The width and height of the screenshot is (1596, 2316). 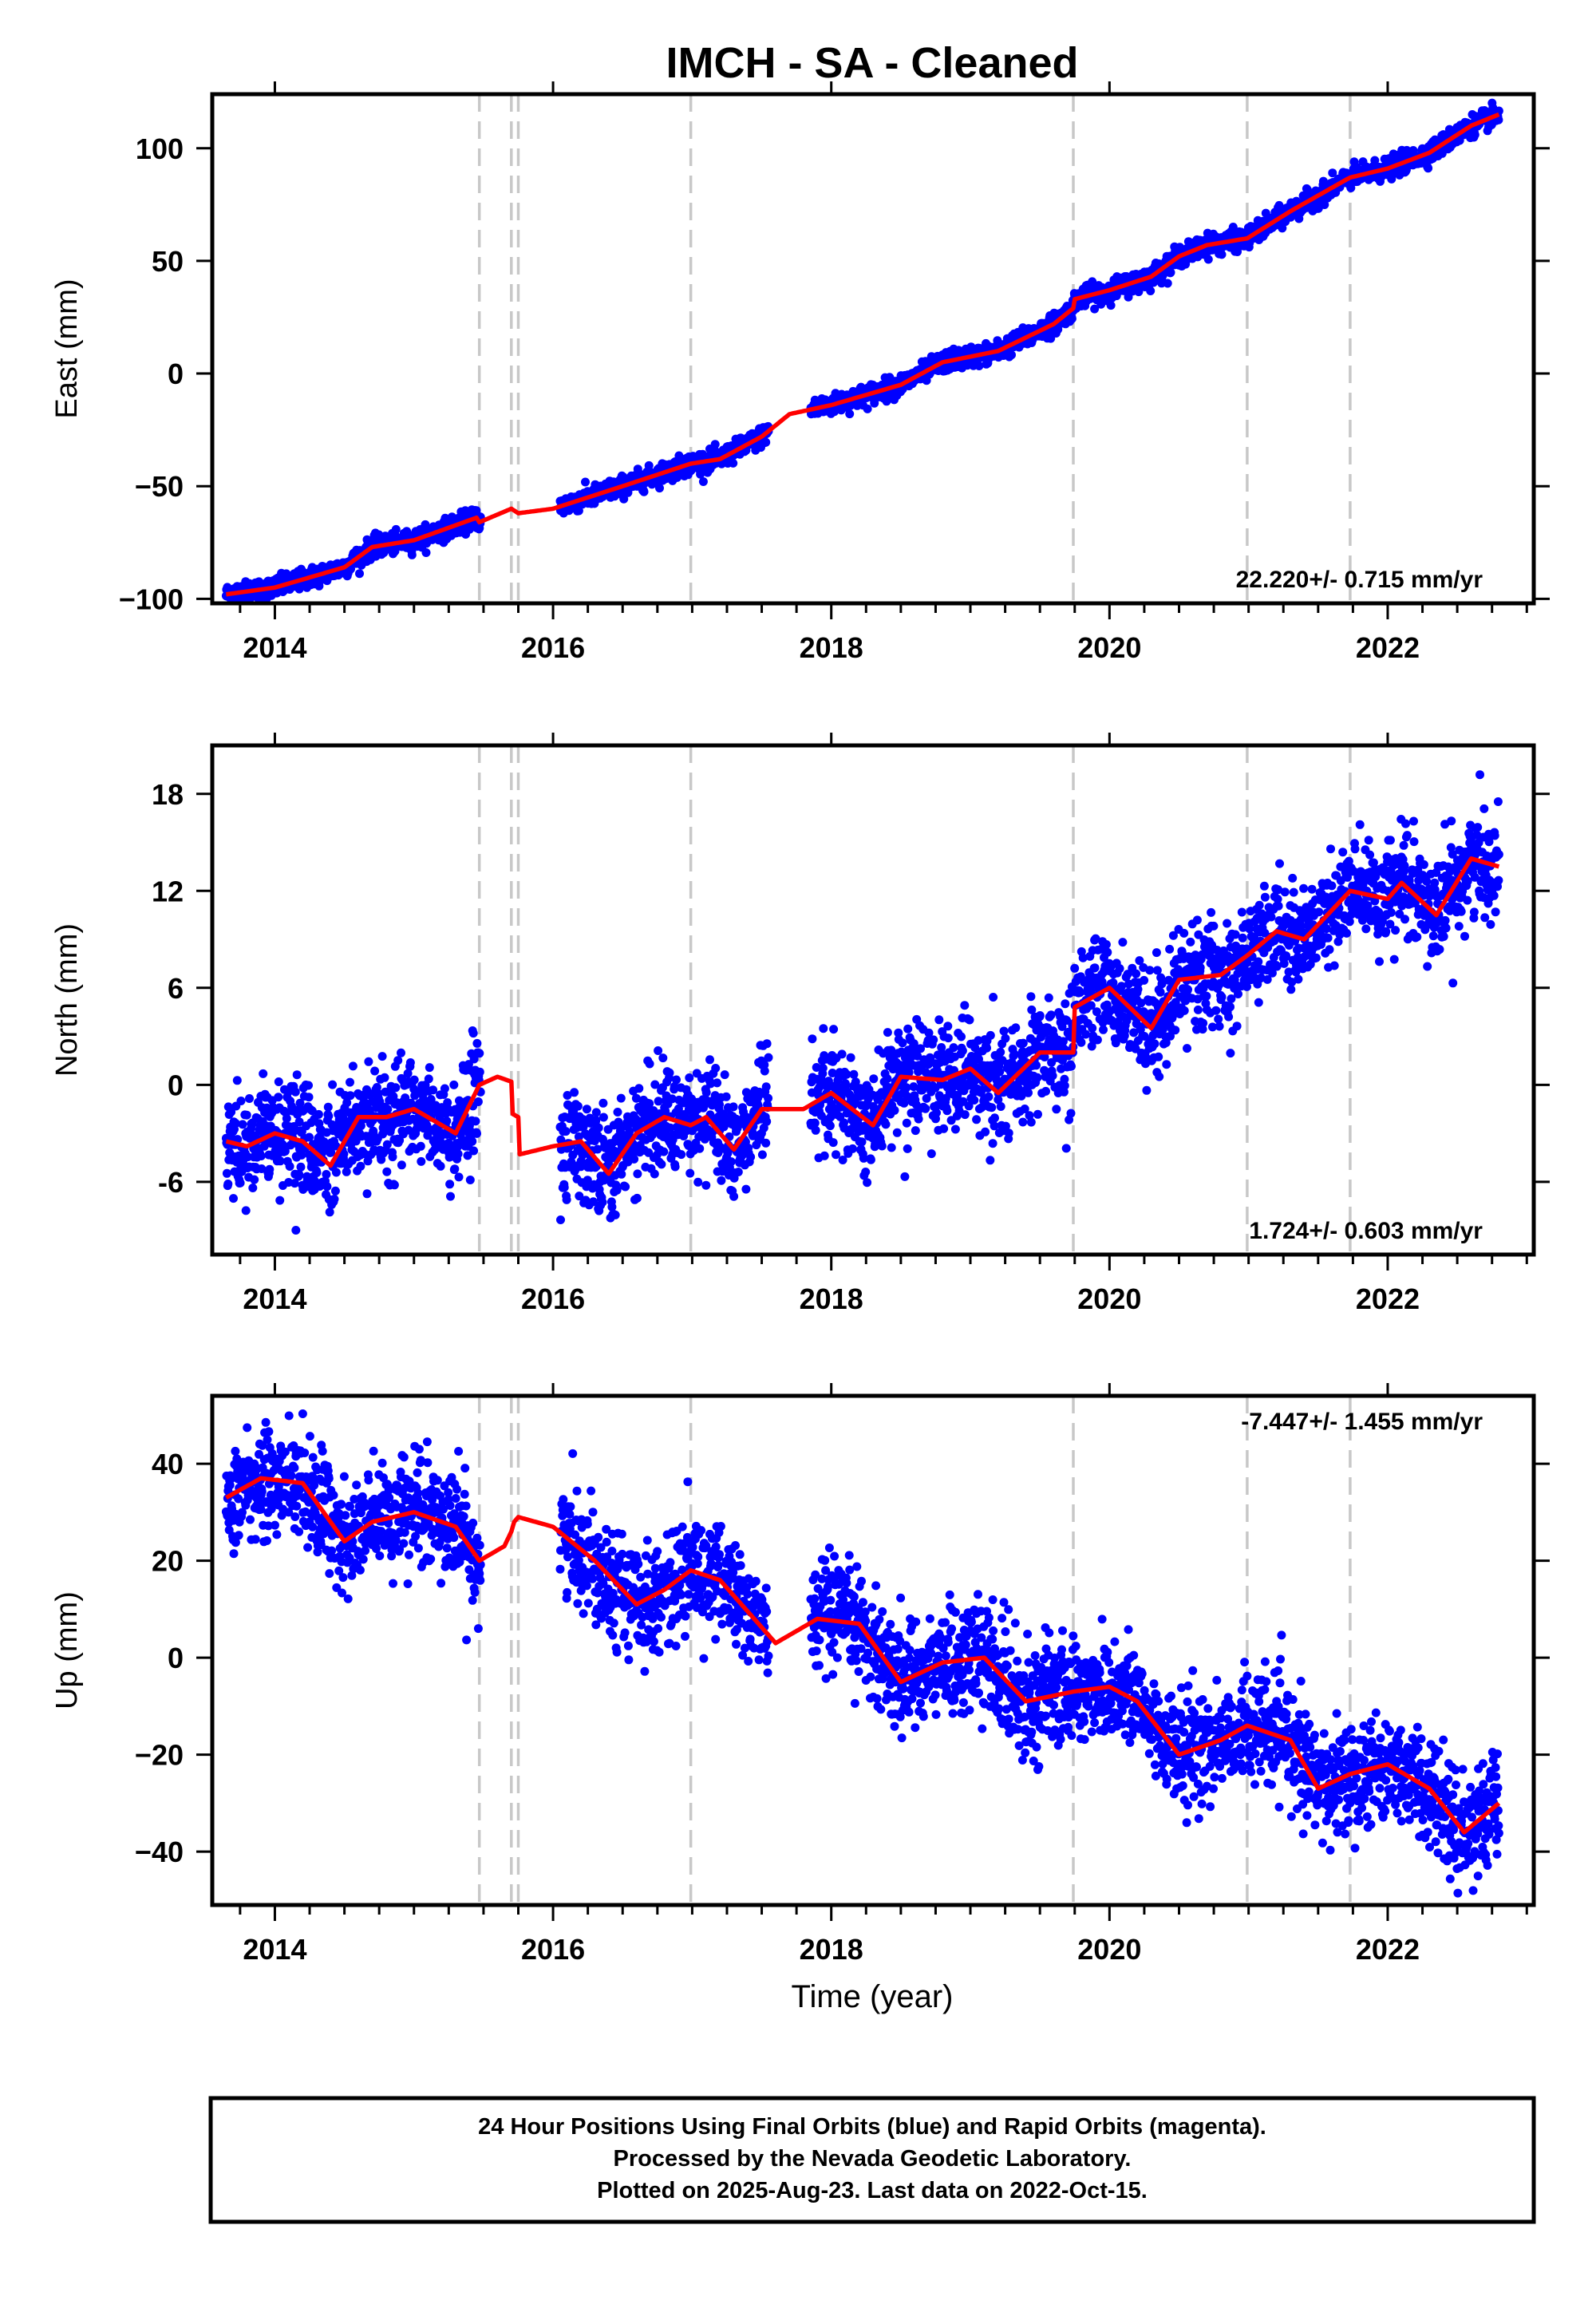 I want to click on x-tick-label: 2016, so click(x=553, y=647).